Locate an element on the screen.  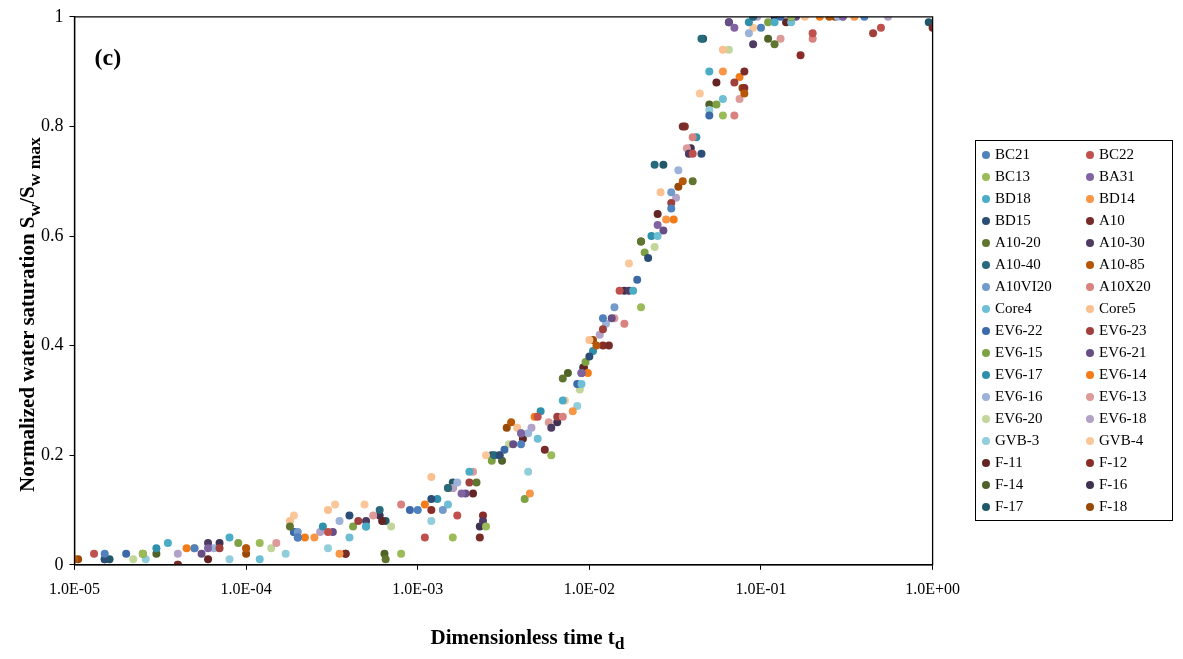
annotation: (c) is located at coordinates (108, 57).